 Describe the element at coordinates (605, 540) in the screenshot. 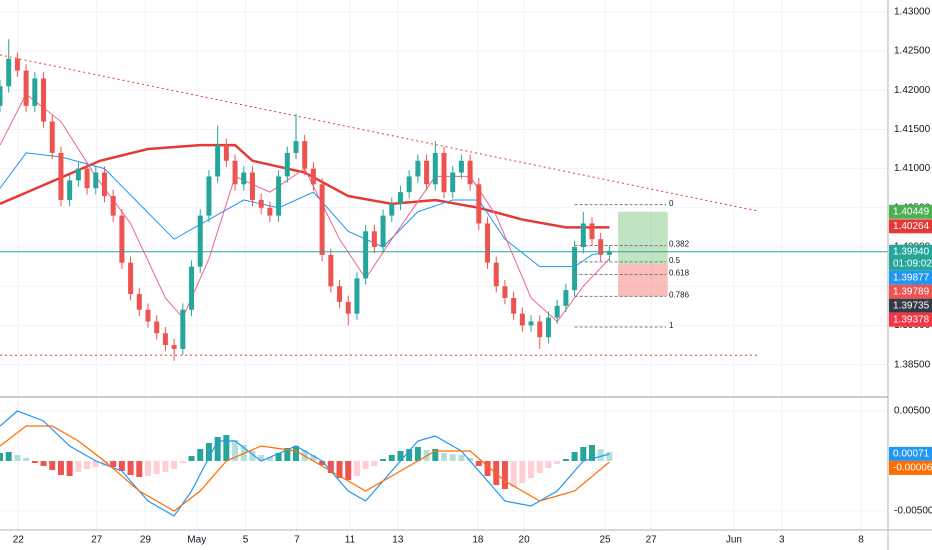

I see `x-tick-label: 25` at that location.